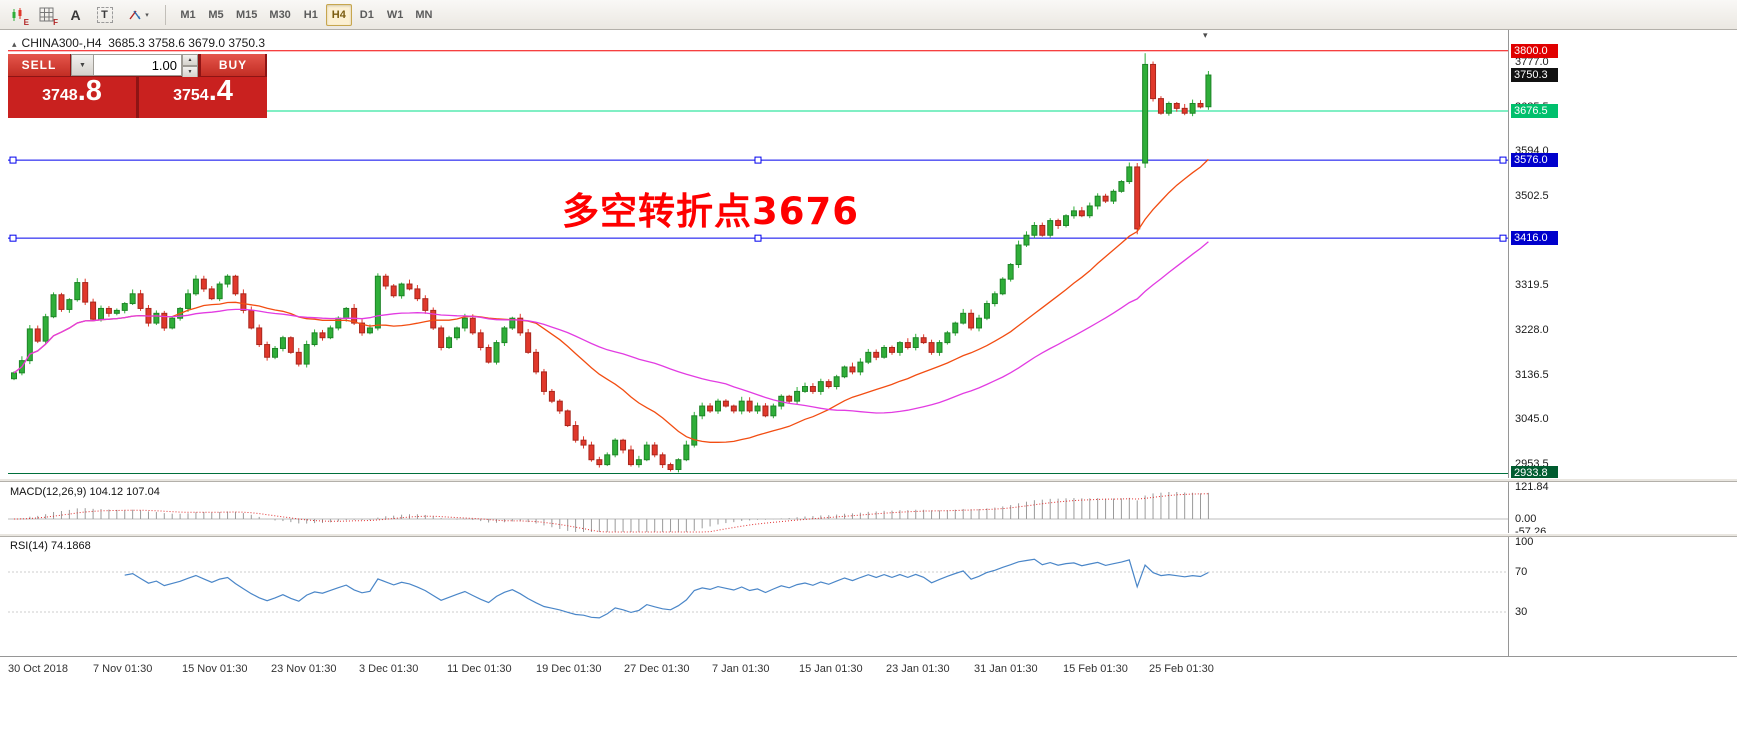 Image resolution: width=1737 pixels, height=754 pixels. I want to click on chevron-down-icon: ▾, so click(147, 15).